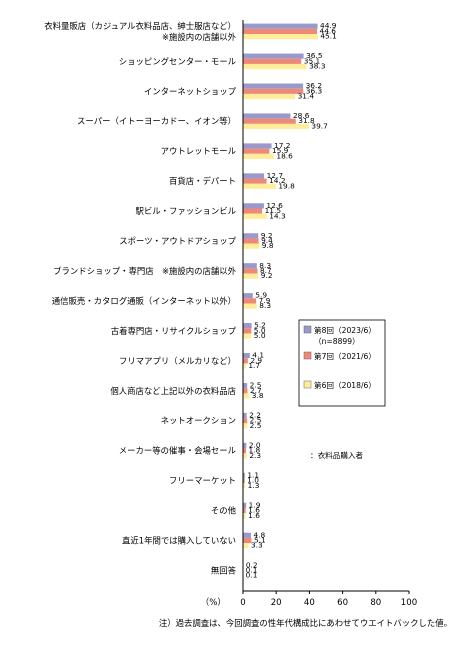  I want to click on bar-value-label: 36.3, so click(314, 90).